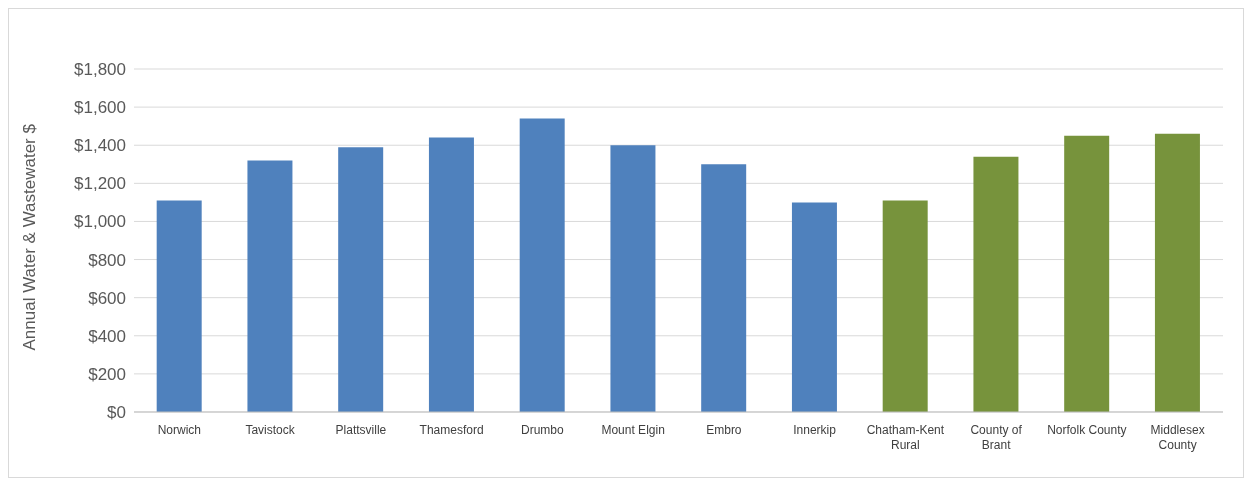 This screenshot has width=1252, height=489. I want to click on y-tick-label: $1,600, so click(100, 108).